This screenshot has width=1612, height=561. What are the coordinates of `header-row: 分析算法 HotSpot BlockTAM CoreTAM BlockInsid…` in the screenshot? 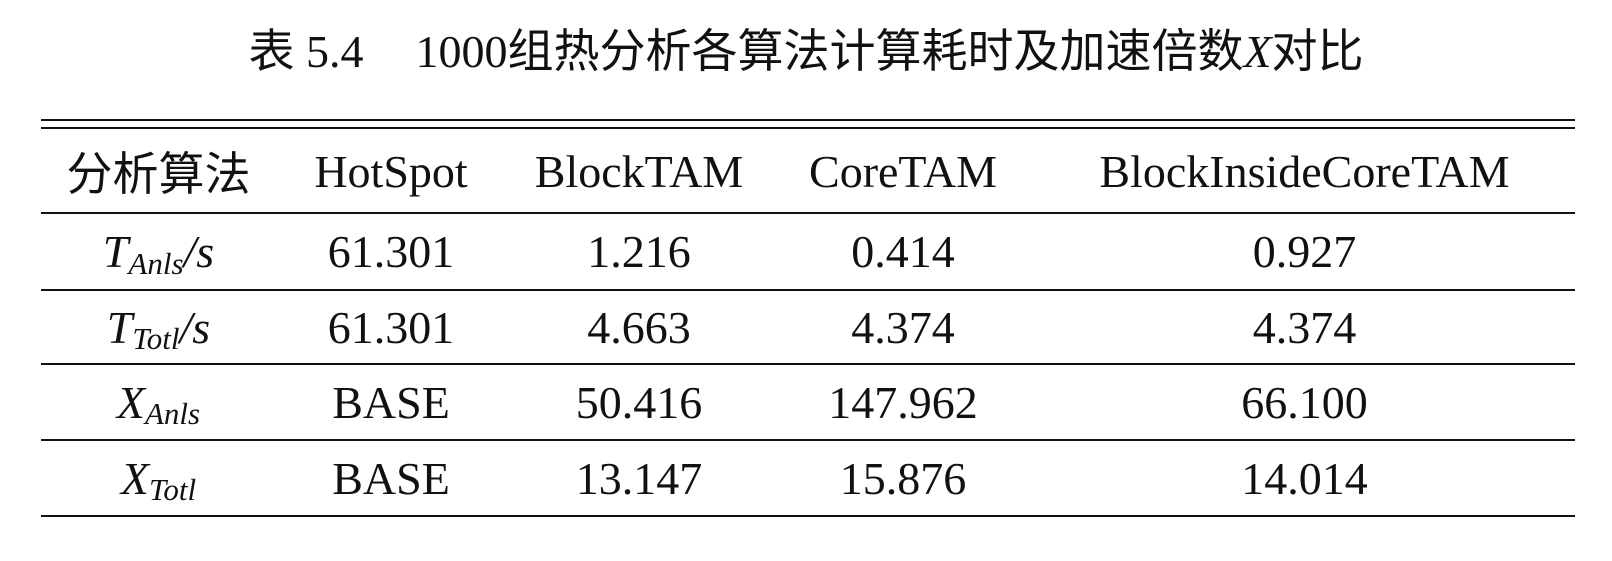 It's located at (808, 171).